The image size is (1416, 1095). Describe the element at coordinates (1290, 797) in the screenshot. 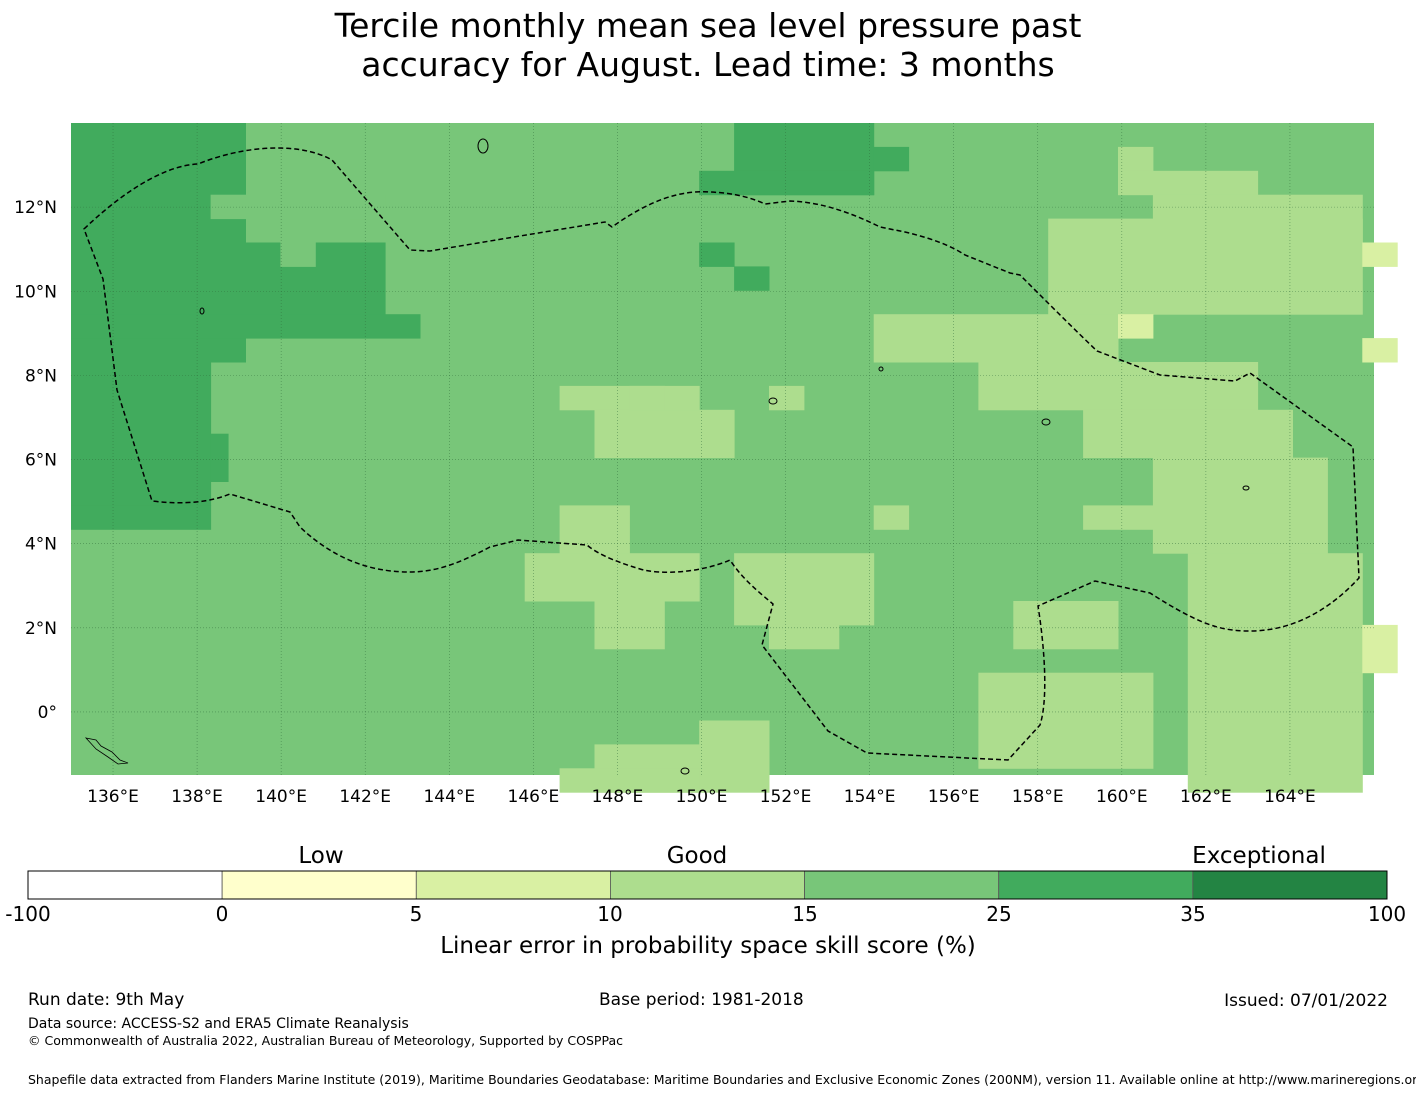

I see `longitude-label: 164°E` at that location.